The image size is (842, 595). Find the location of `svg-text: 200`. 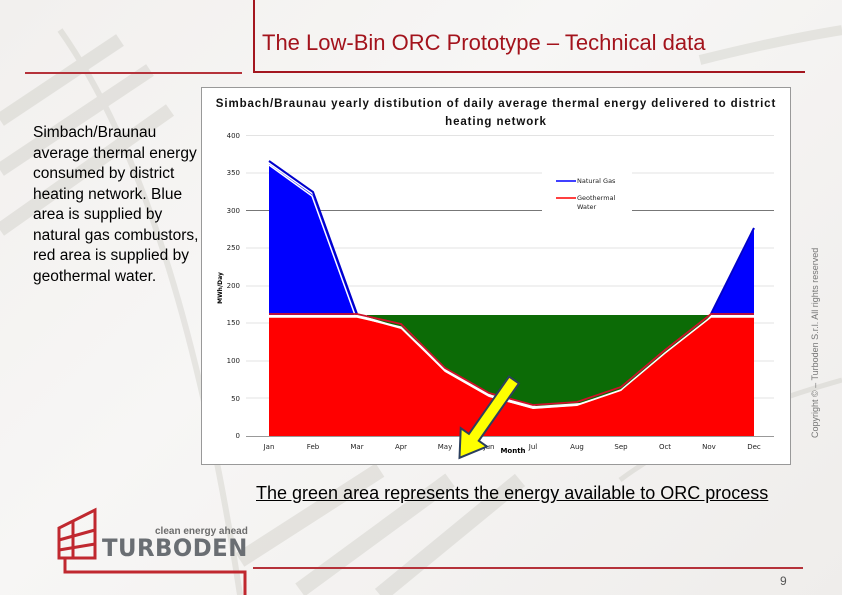

svg-text: 200 is located at coordinates (233, 286).